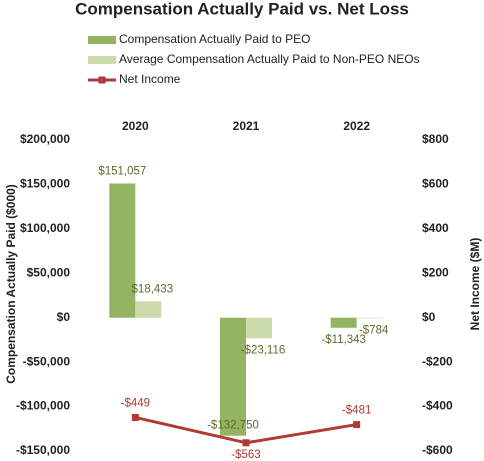 This screenshot has height=461, width=484. Describe the element at coordinates (45, 184) in the screenshot. I see `y-tick-label: $150,000` at that location.